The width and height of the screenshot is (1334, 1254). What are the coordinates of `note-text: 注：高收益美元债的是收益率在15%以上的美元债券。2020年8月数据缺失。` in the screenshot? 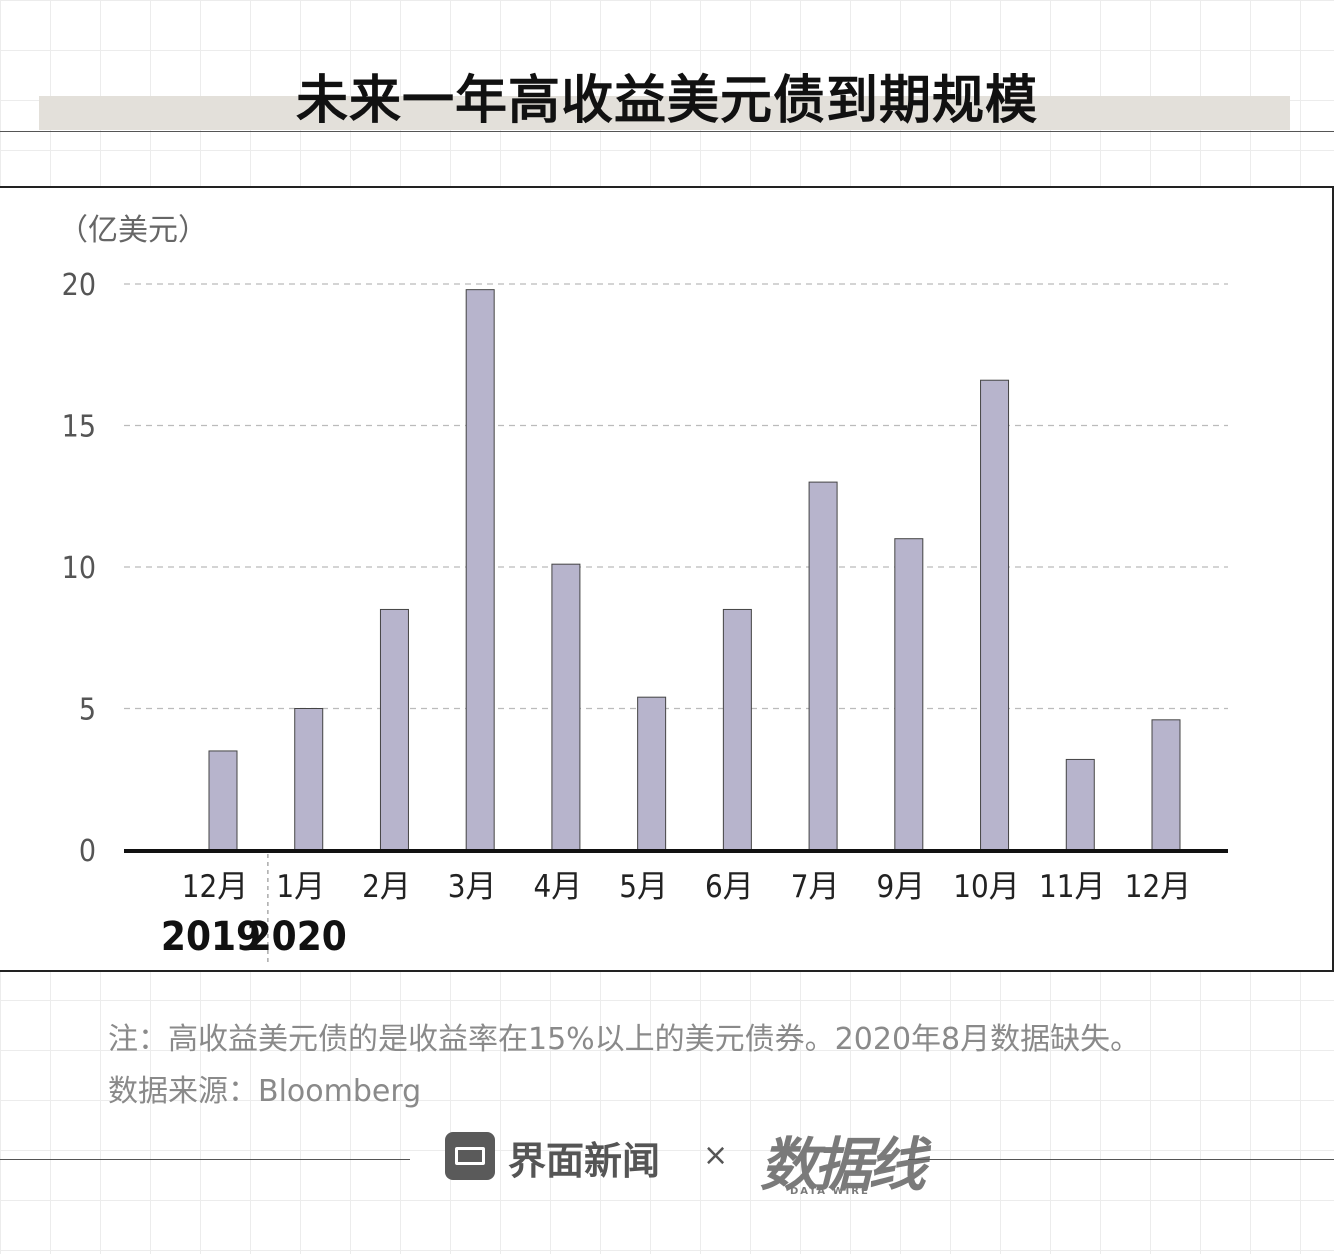 It's located at (624, 1039).